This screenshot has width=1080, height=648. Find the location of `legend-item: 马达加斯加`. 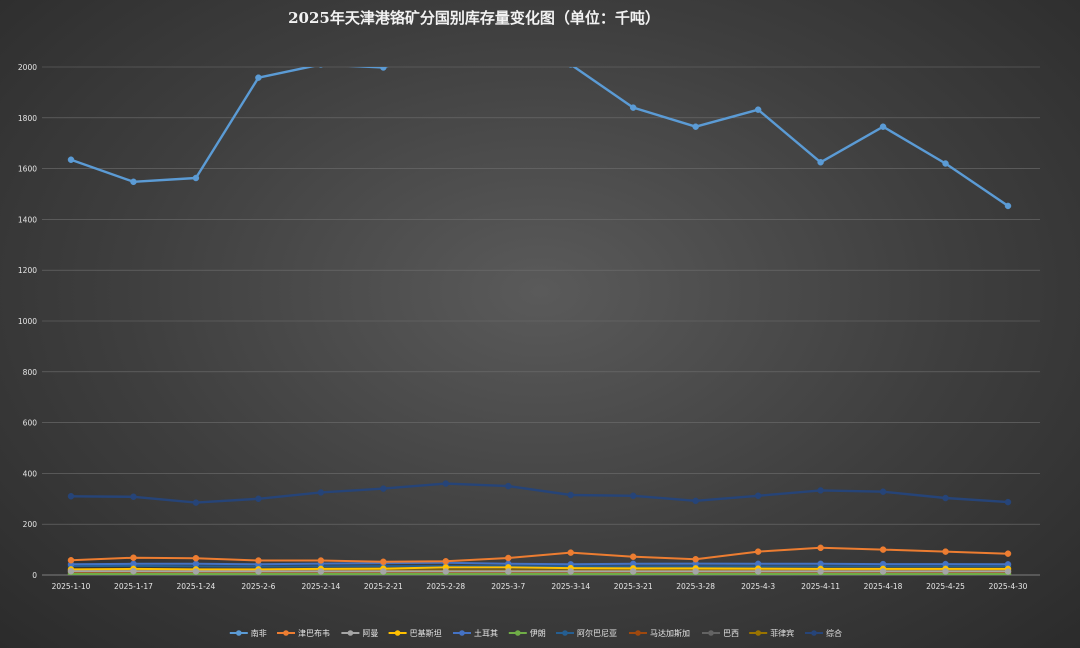

legend-item: 马达加斯加 is located at coordinates (659, 633).